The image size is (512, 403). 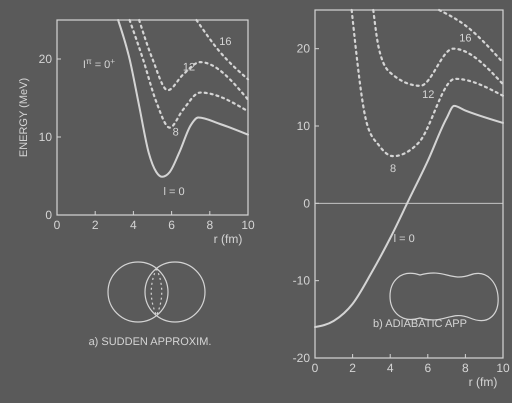 I want to click on y-axis-title: ENERGY (MeV), so click(x=24, y=118).